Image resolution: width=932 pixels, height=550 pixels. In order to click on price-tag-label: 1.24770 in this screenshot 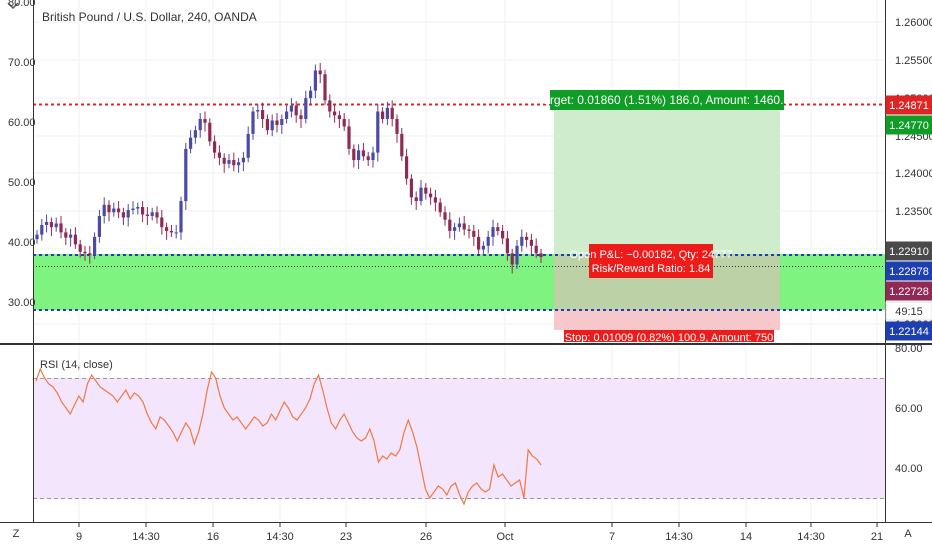, I will do `click(909, 126)`.